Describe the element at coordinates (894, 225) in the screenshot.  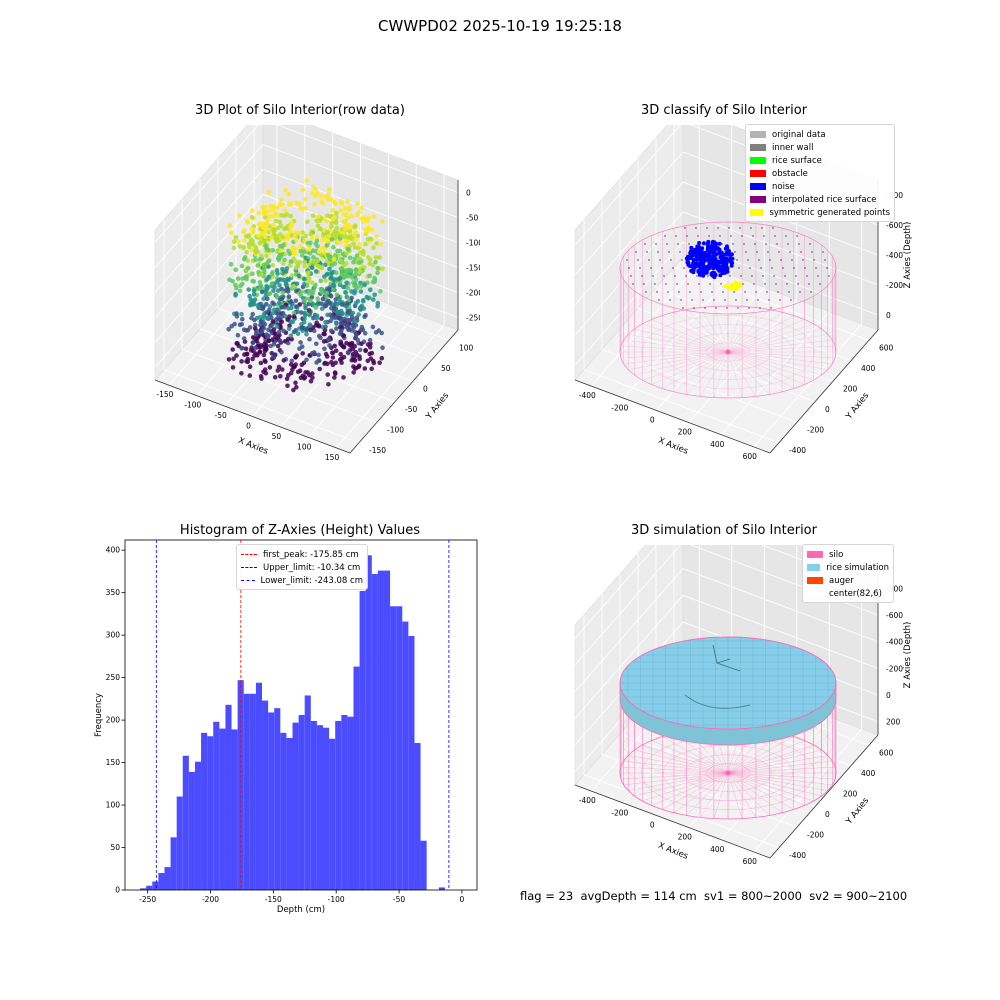
I see `p2-z-tick-label: -600` at that location.